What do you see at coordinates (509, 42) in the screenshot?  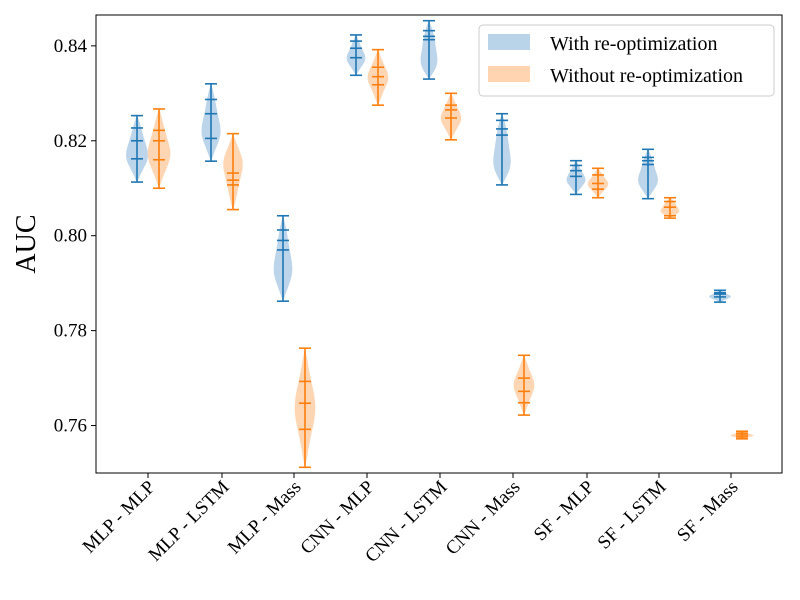 I see `legend-swatch-with-reopt` at bounding box center [509, 42].